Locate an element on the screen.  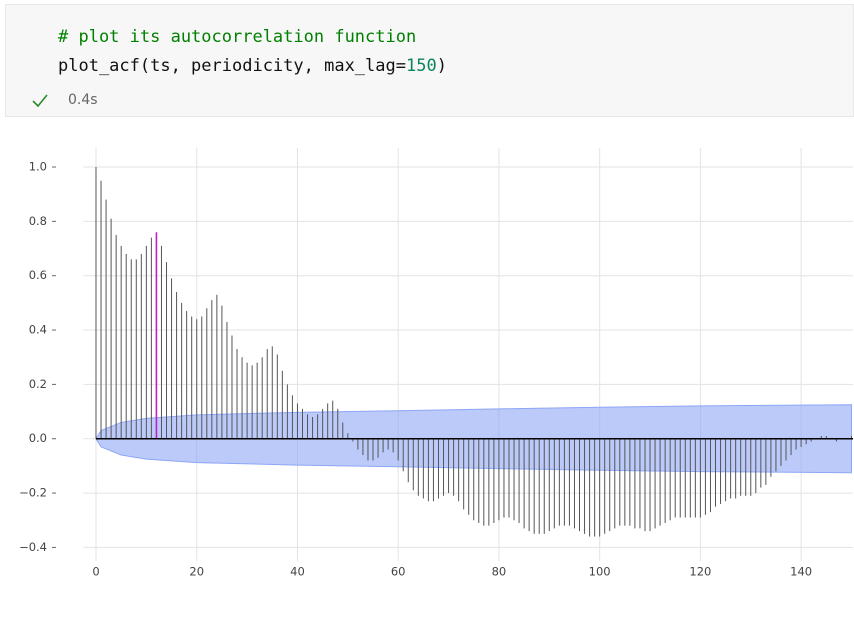
code-text: plot_acf(ts, periodicity, max_lag= is located at coordinates (232, 66).